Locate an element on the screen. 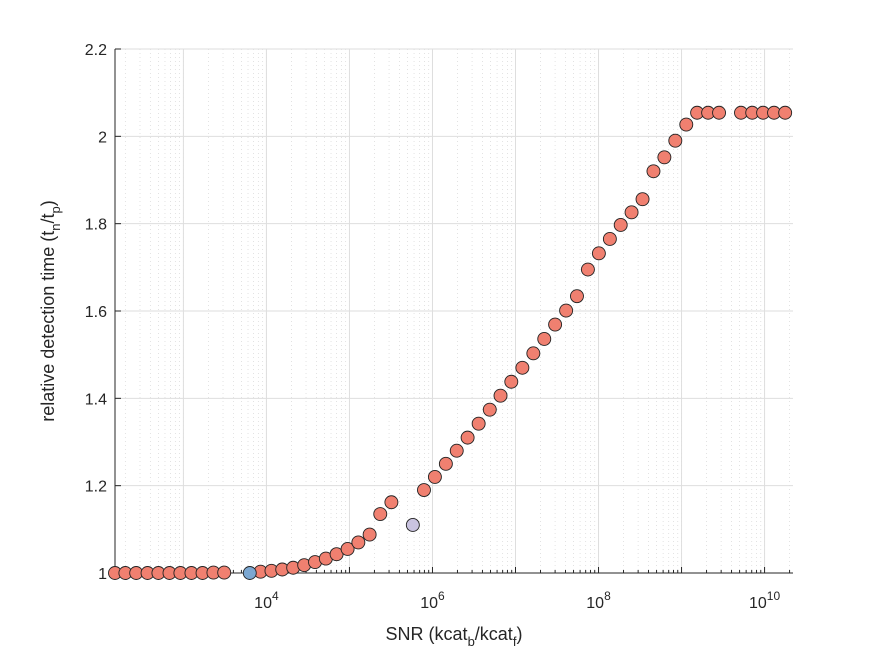  y-axis-label: relative detection time (tn/tp) is located at coordinates (50, 311).